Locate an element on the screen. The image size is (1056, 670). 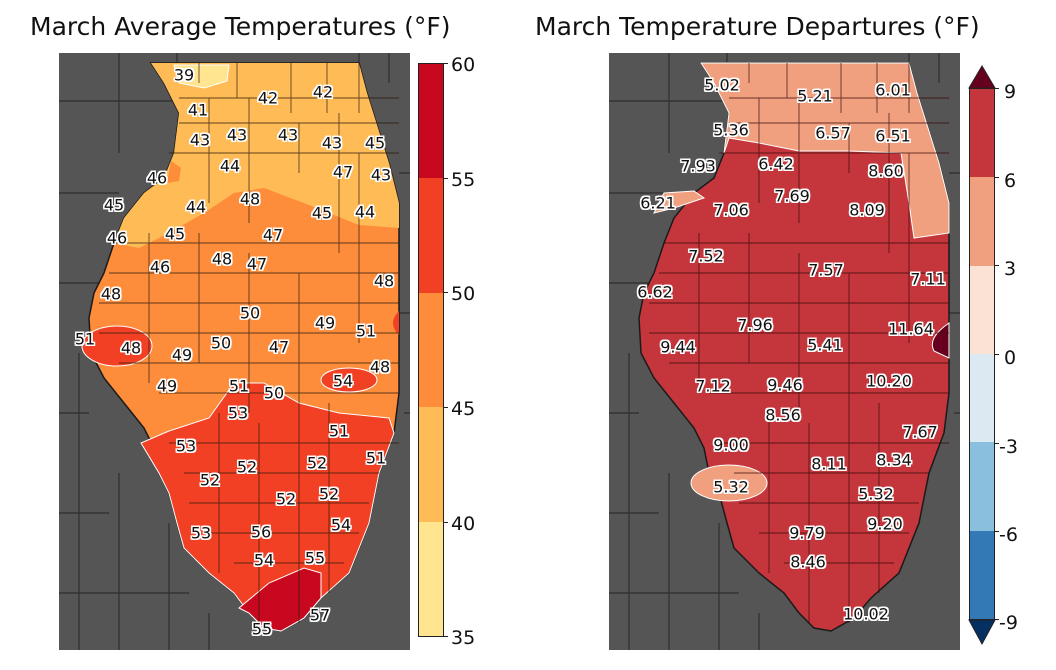
station-value: 8.56 is located at coordinates (783, 415).